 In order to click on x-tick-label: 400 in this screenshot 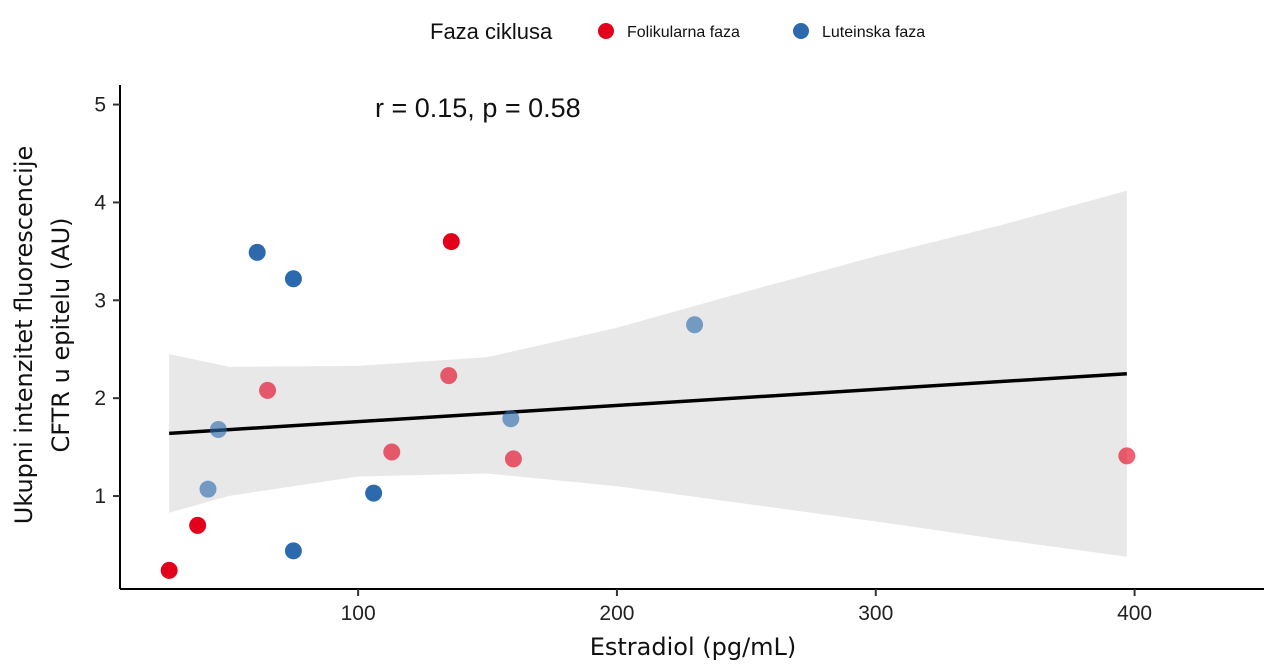, I will do `click(1134, 613)`.